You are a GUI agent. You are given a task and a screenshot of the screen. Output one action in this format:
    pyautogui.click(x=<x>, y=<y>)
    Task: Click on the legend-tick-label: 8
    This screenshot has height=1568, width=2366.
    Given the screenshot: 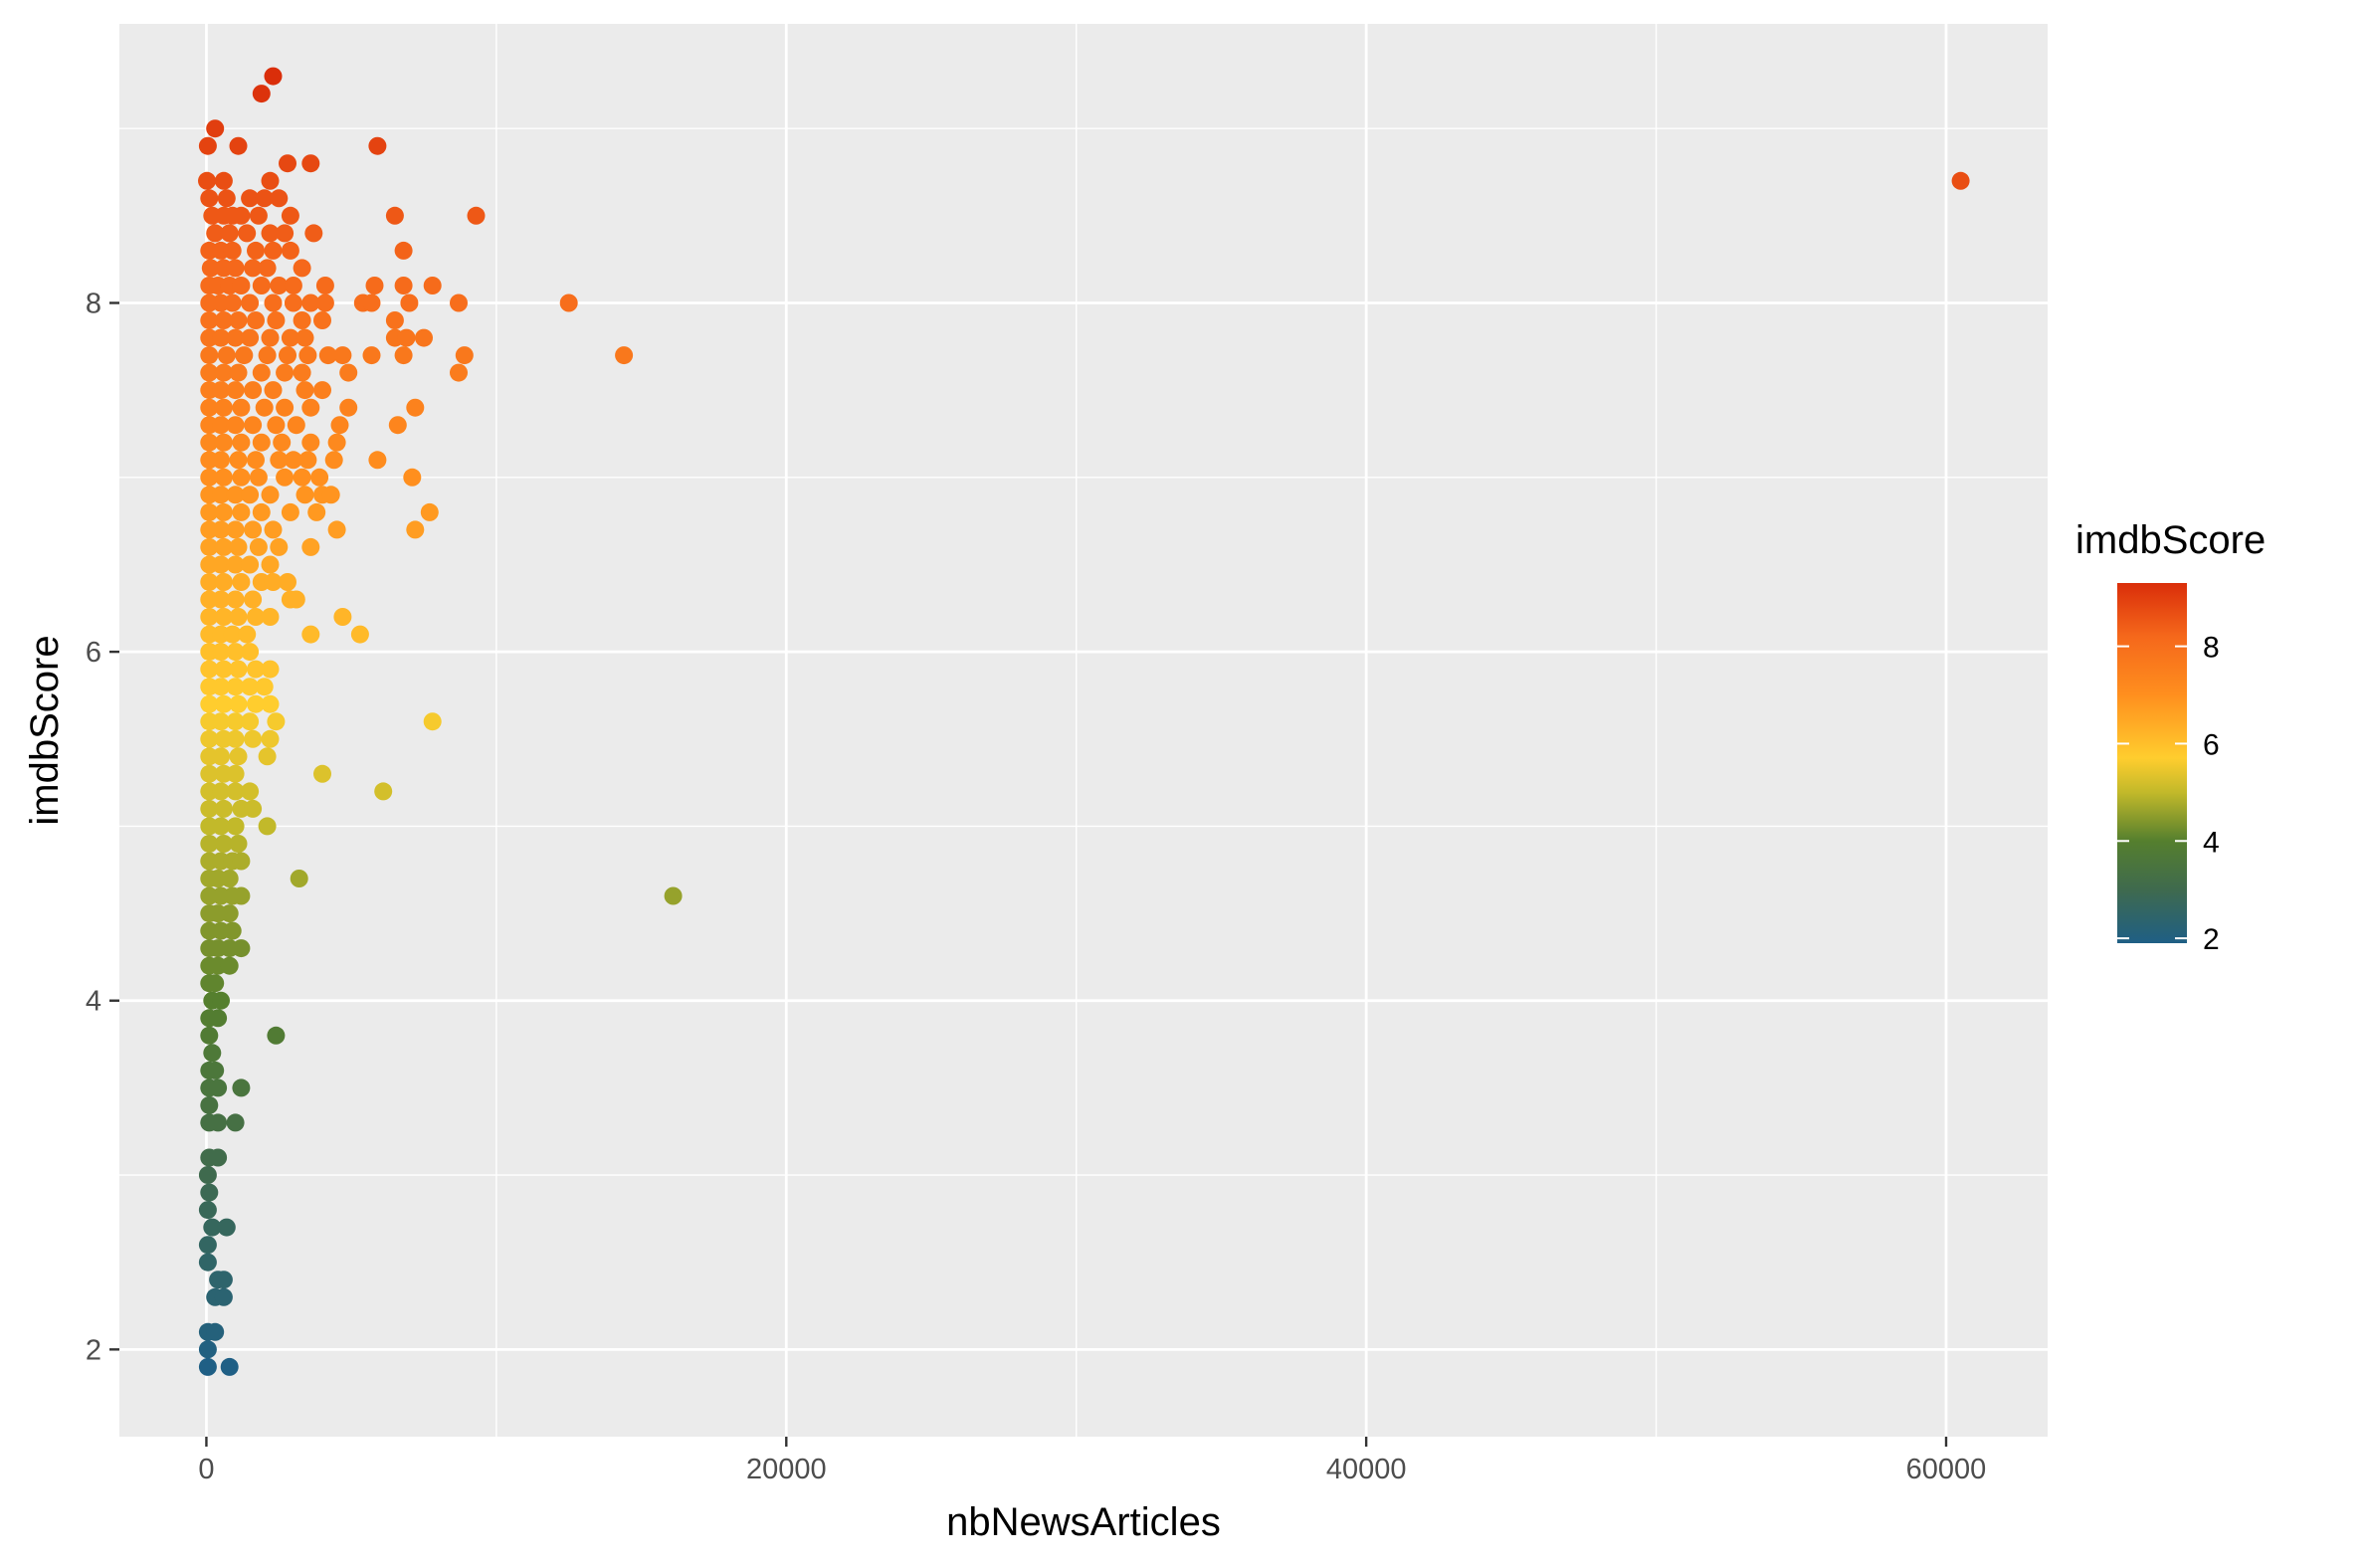 What is the action you would take?
    pyautogui.click(x=2211, y=648)
    